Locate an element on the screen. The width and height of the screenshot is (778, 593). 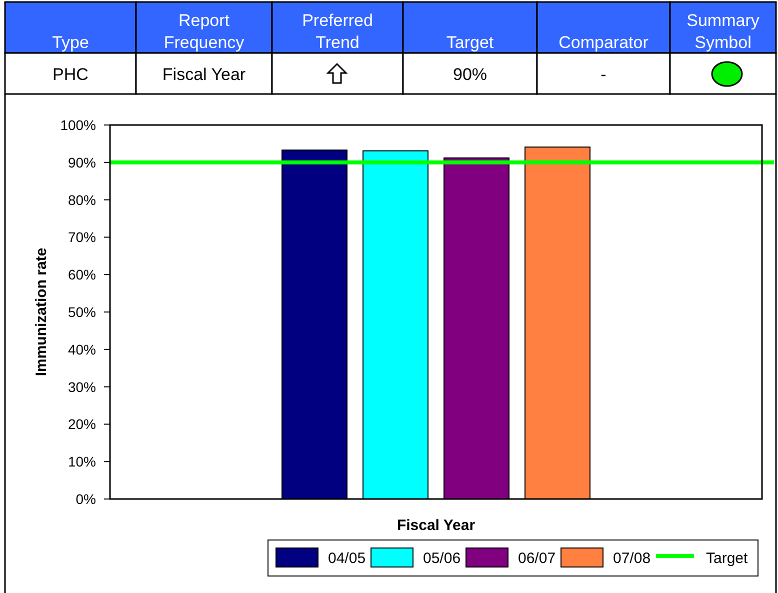
y-tick-label: 80% is located at coordinates (82, 200).